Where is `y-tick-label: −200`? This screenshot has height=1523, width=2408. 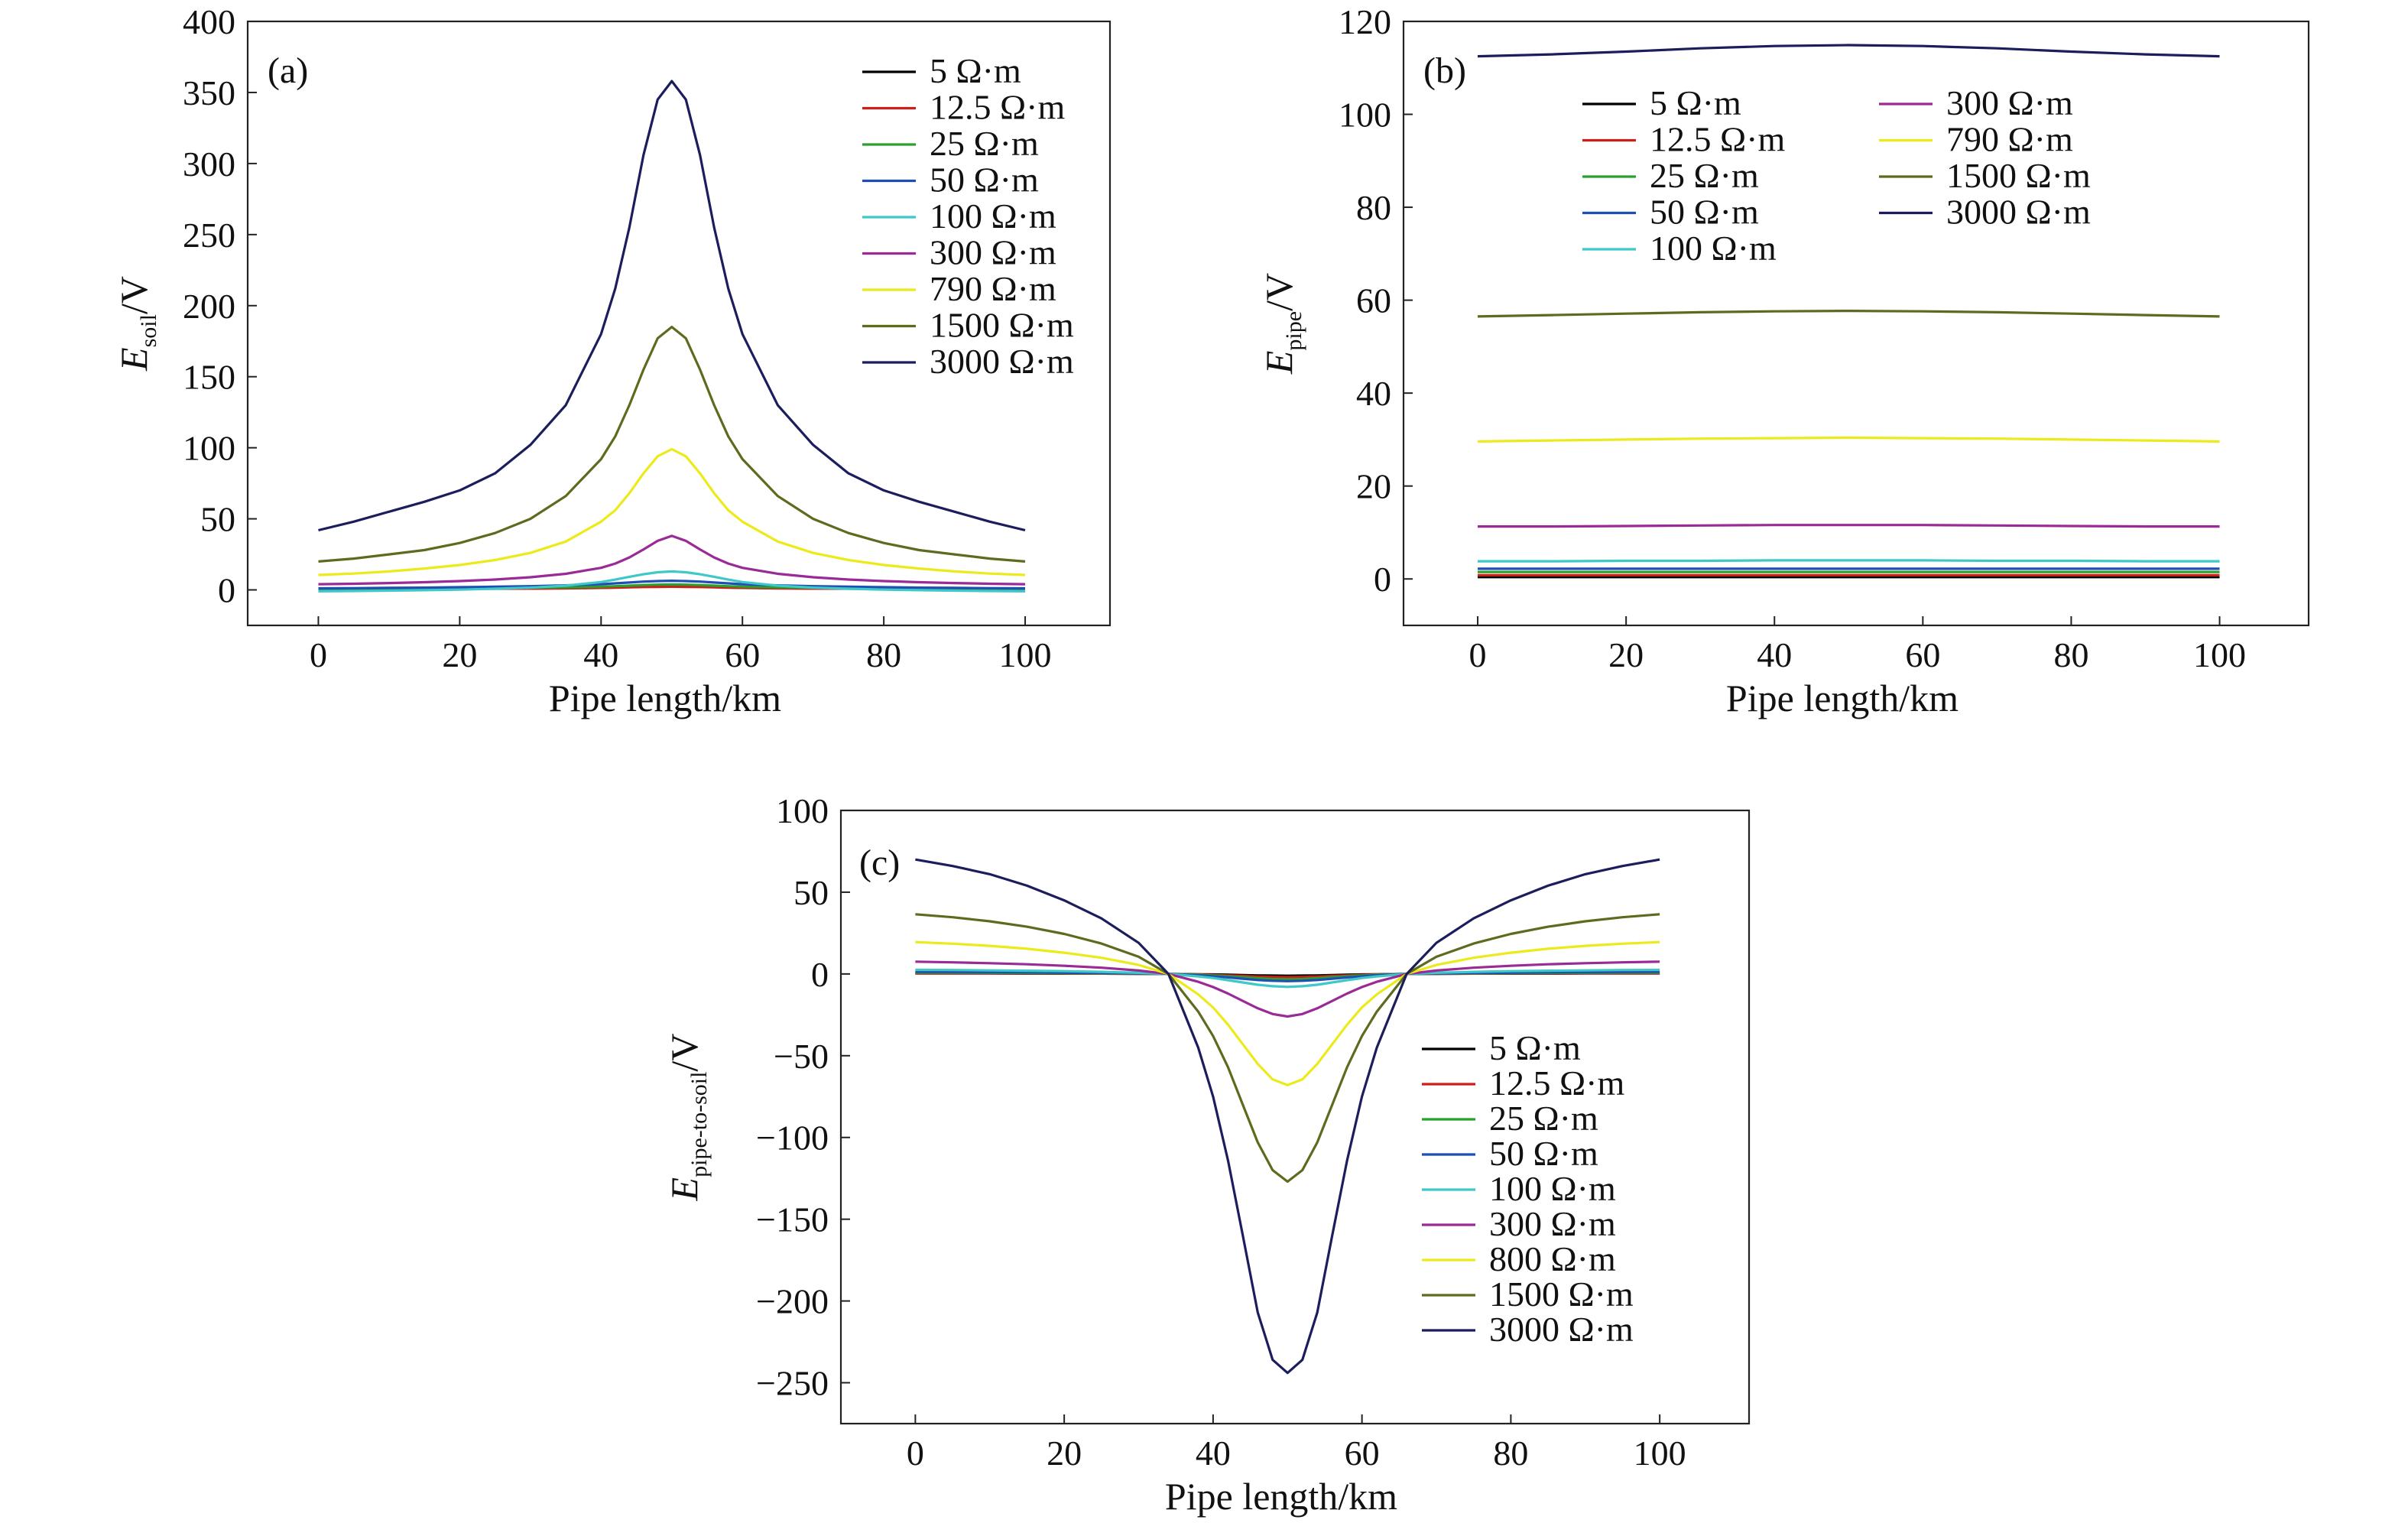 y-tick-label: −200 is located at coordinates (793, 1301).